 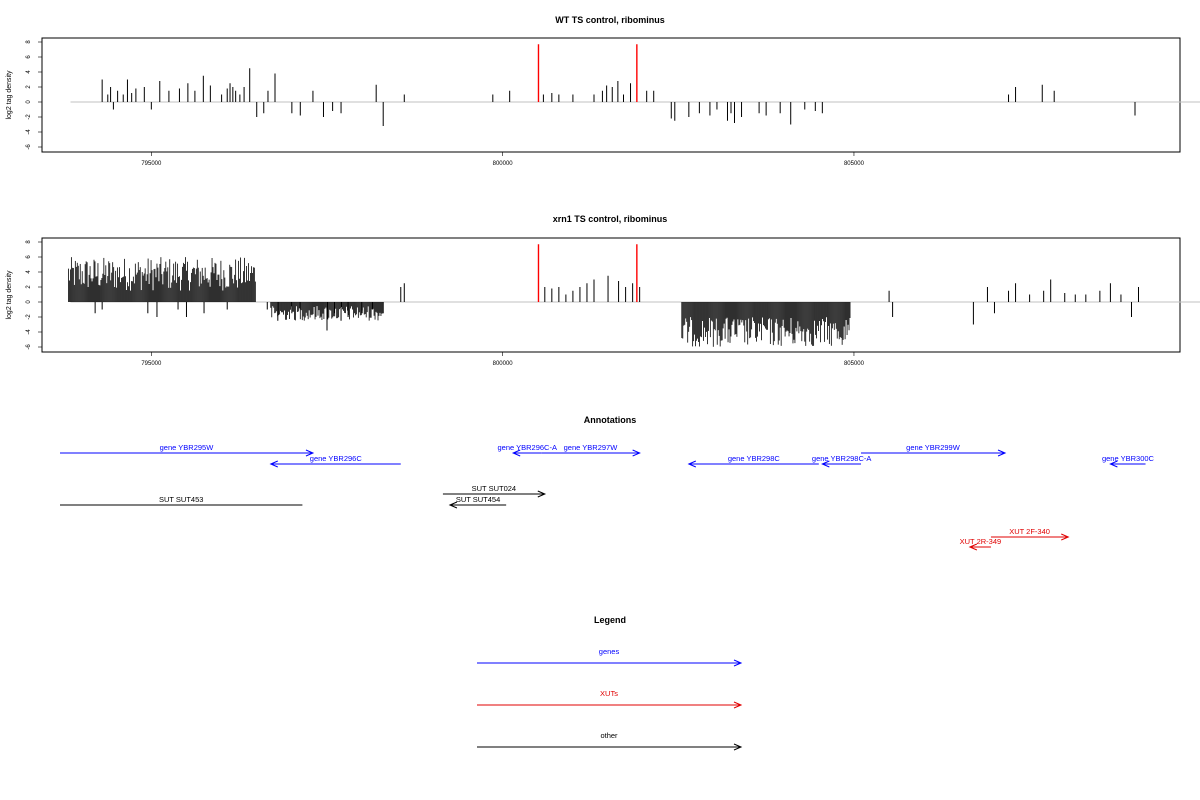 I want to click on legend-label: XUTs, so click(x=609, y=693).